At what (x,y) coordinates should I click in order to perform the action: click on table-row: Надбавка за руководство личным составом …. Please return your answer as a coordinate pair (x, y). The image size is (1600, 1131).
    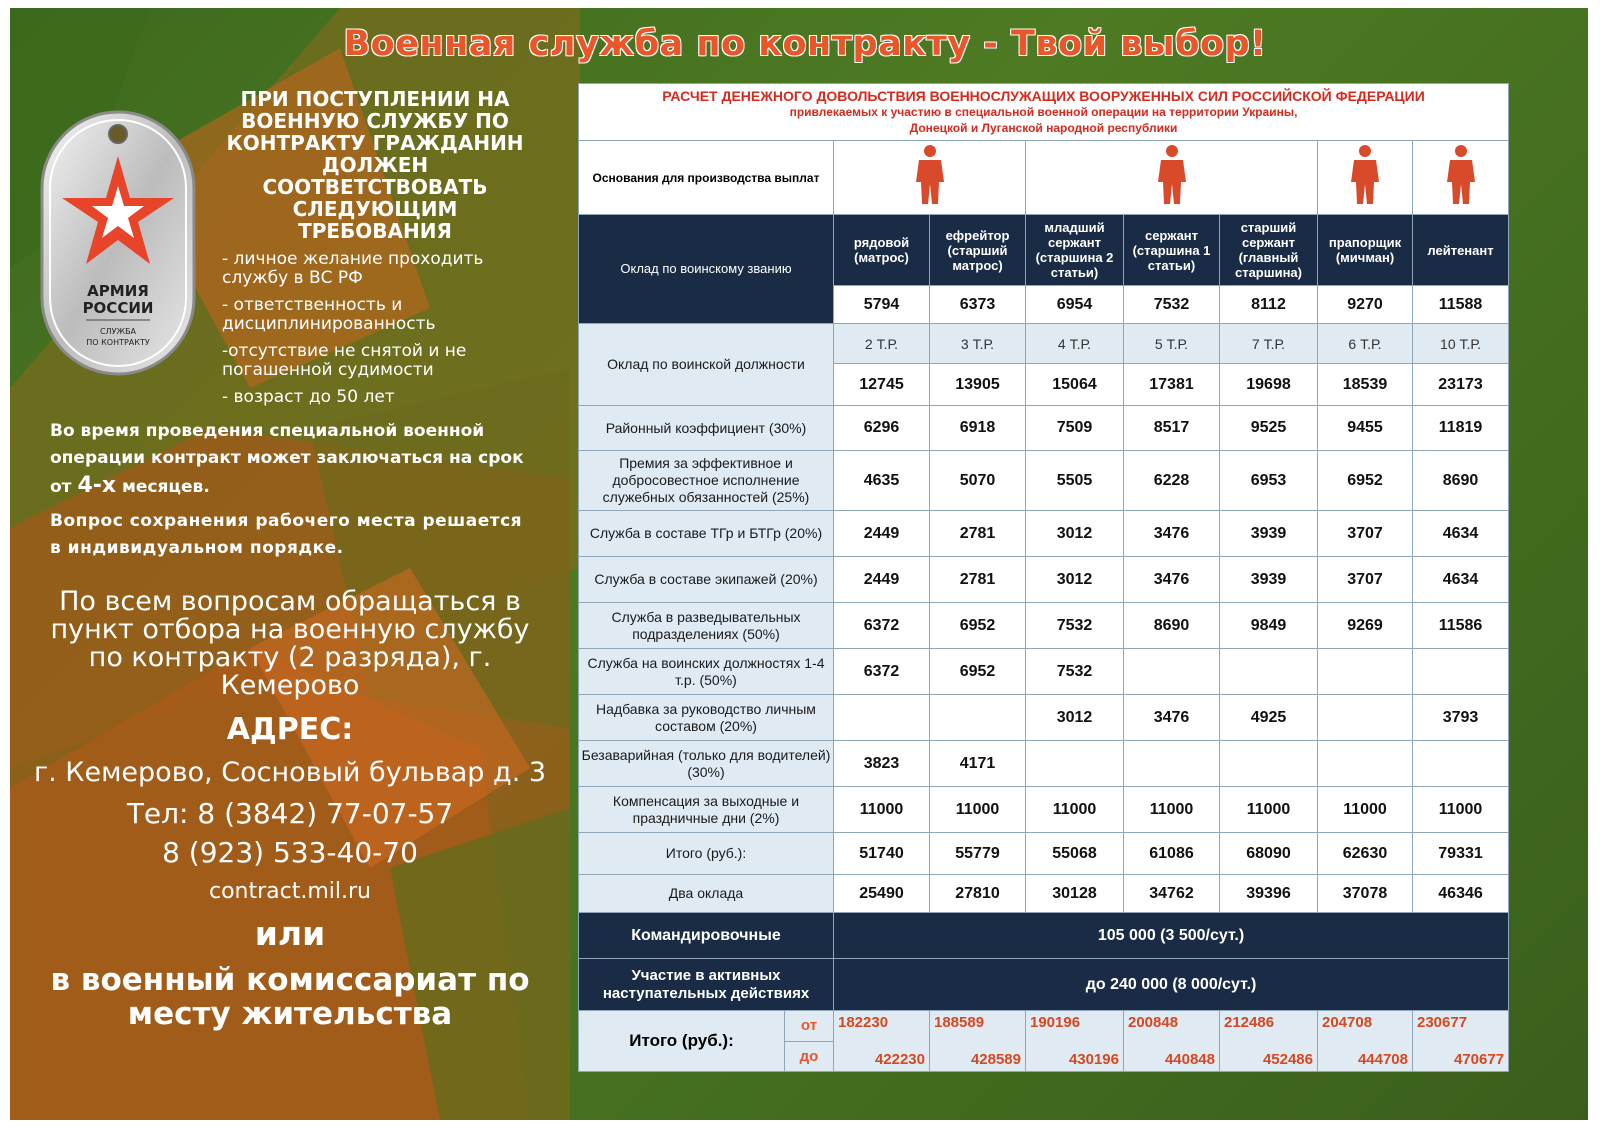
    Looking at the image, I should click on (1044, 717).